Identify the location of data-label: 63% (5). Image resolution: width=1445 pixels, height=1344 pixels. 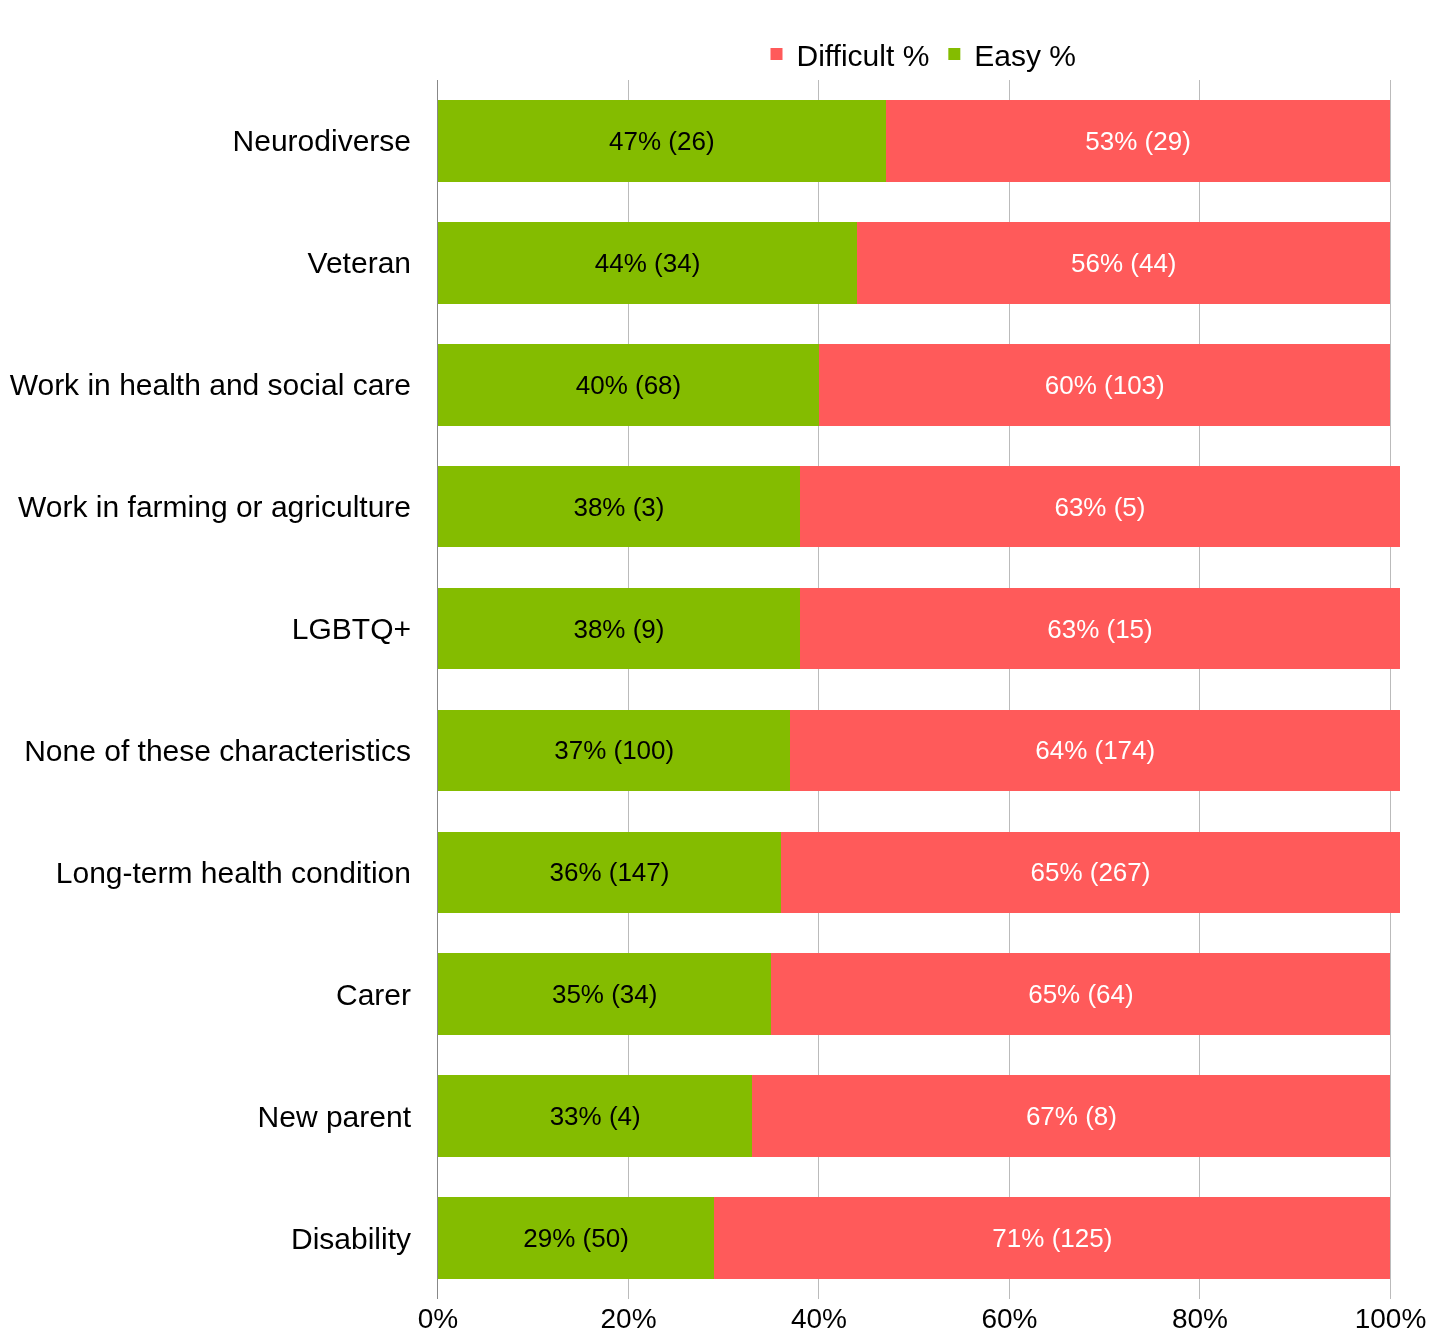
(1100, 506).